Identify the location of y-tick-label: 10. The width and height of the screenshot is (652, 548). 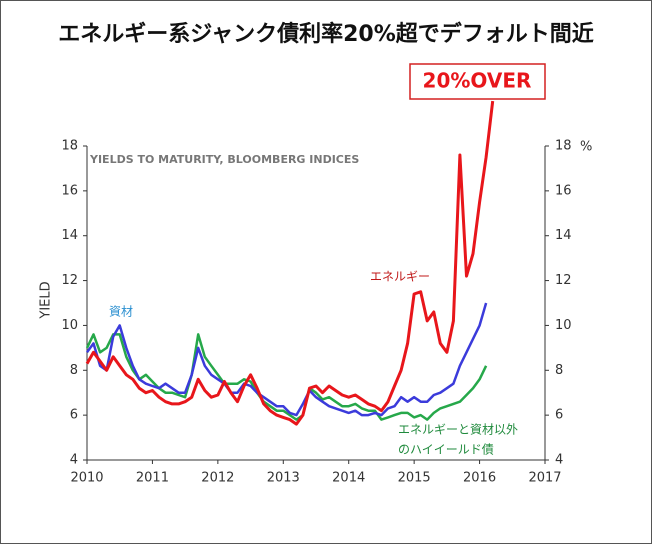
(69, 325).